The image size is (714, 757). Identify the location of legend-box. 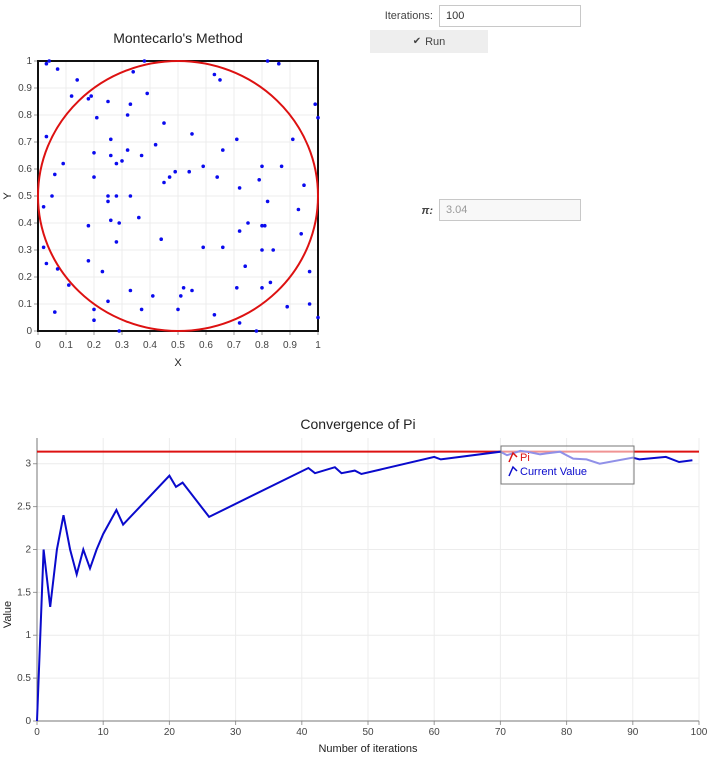
(567, 465).